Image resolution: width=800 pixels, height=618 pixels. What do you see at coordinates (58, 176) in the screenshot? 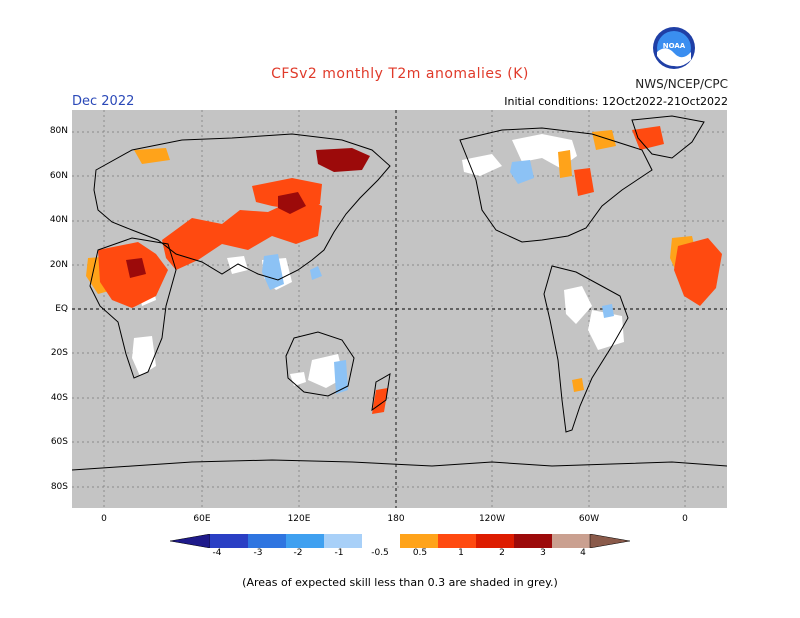
I see `lat-label: 60N` at bounding box center [58, 176].